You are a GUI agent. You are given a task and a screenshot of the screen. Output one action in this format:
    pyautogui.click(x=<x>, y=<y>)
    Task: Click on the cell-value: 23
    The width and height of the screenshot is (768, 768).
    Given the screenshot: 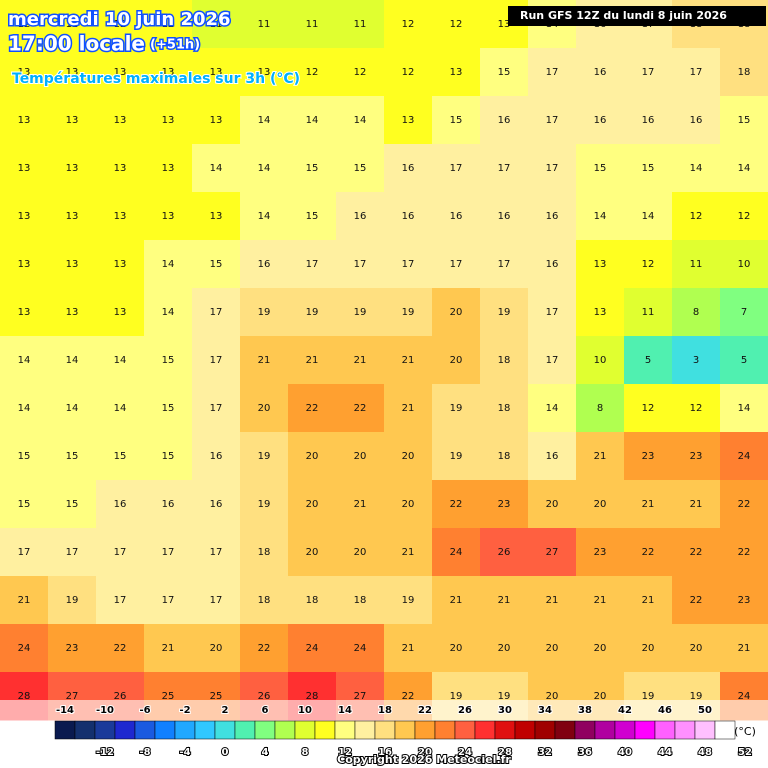 What is the action you would take?
    pyautogui.click(x=648, y=456)
    